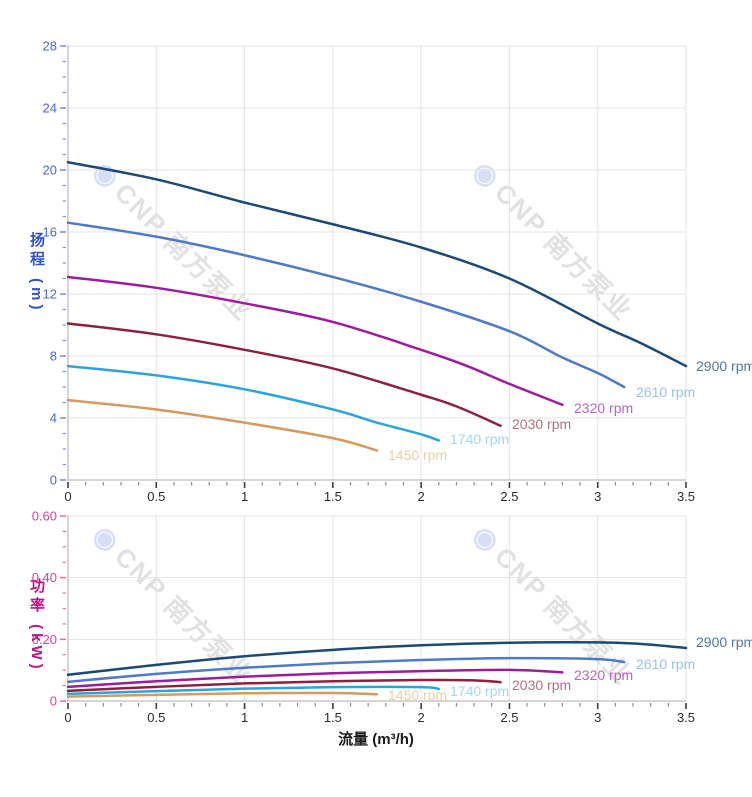  I want to click on y-tick-label: 12, so click(50, 294).